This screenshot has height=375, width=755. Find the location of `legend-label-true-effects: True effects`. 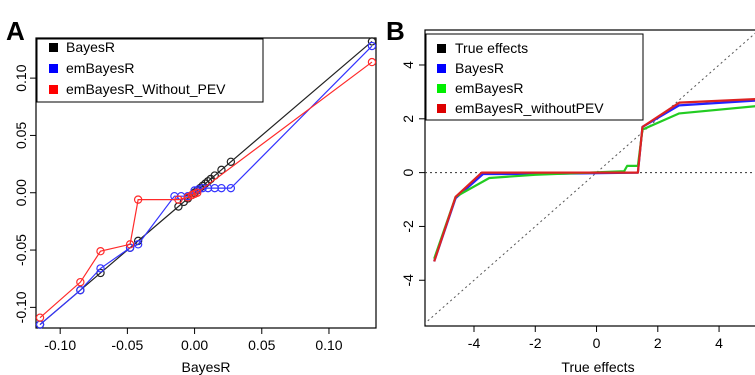

legend-label-true-effects: True effects is located at coordinates (491, 48).